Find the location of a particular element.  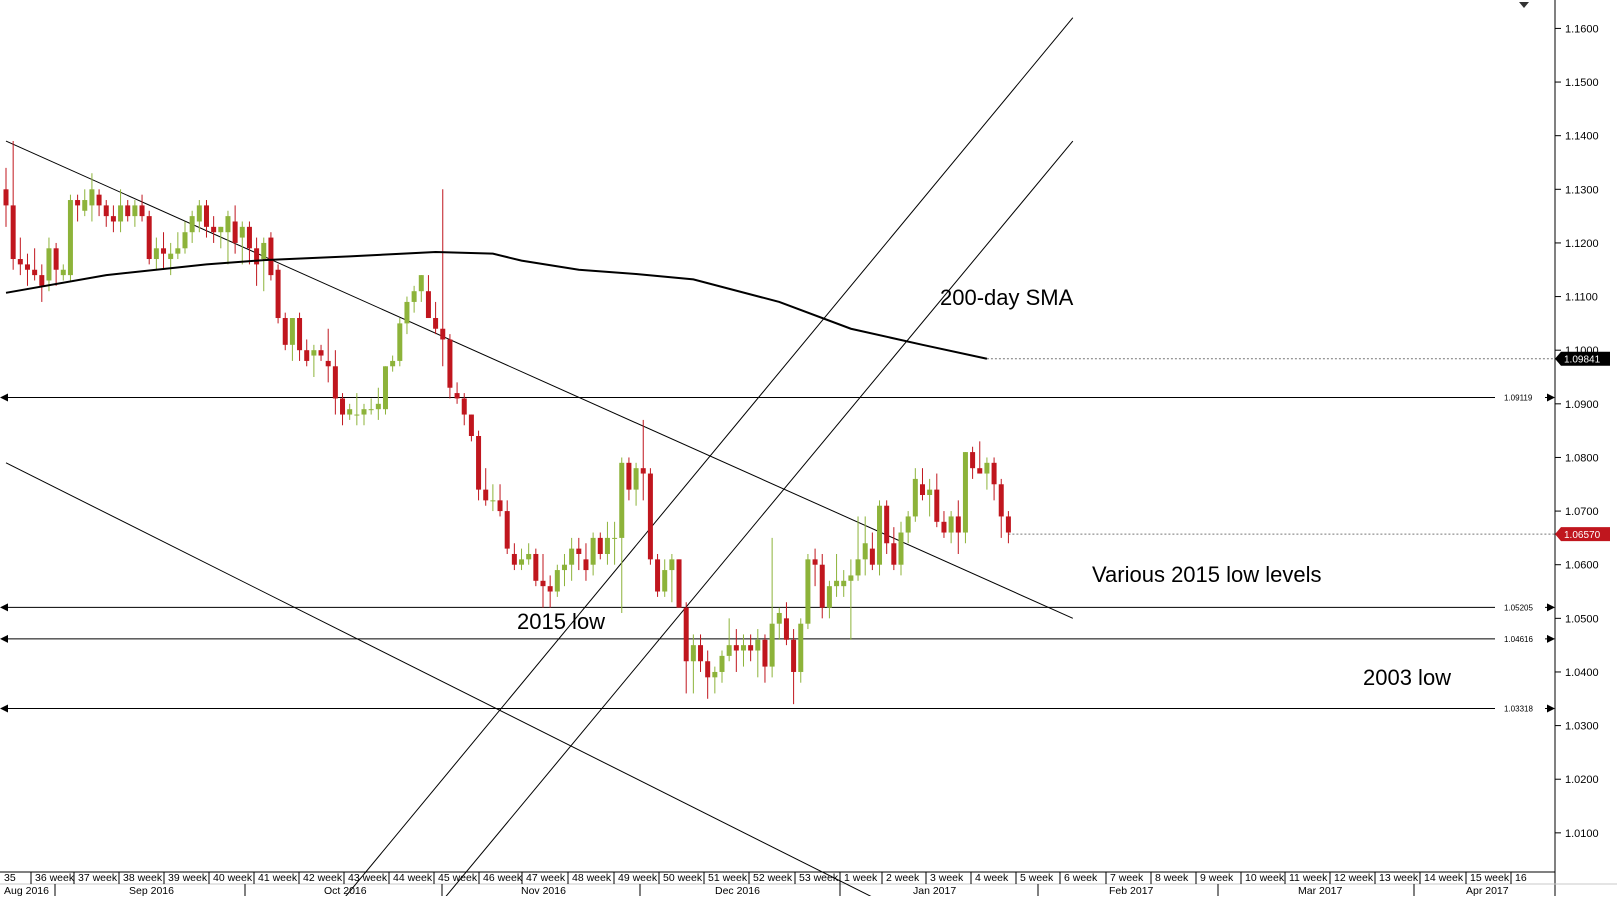

week-label: 49 week is located at coordinates (638, 878).